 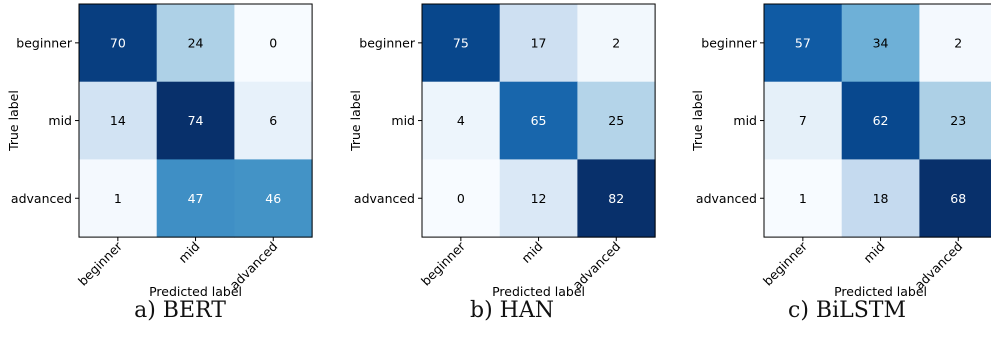 I want to click on cell-value-label: 12, so click(x=539, y=198).